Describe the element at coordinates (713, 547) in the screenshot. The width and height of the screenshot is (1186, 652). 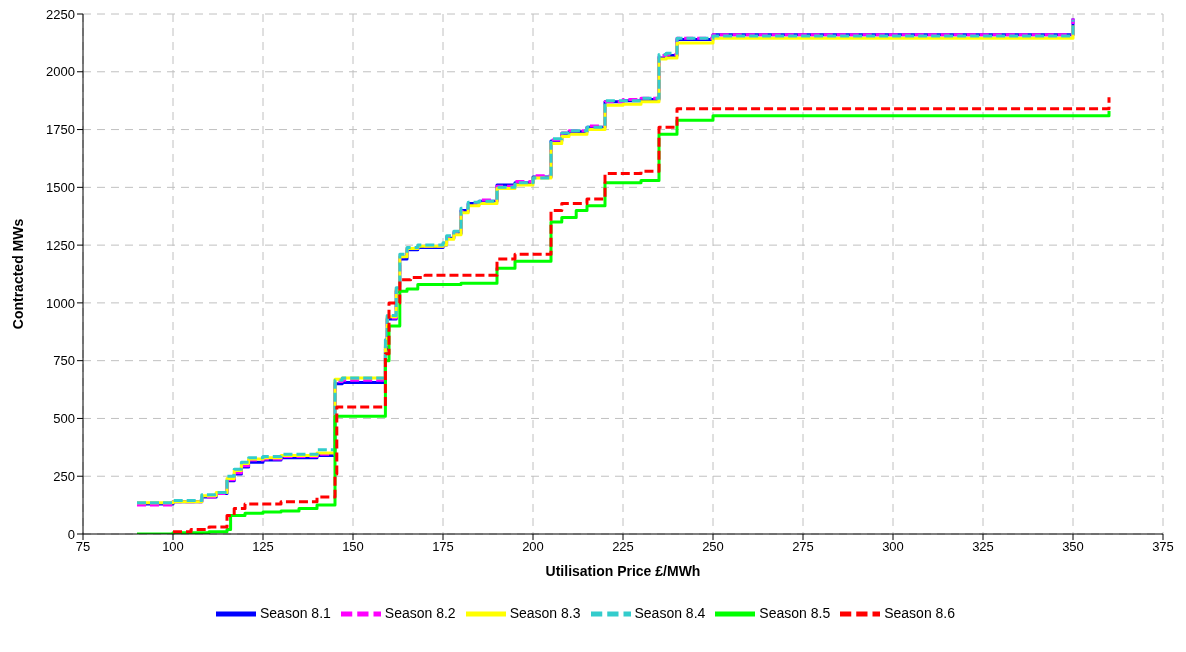
I see `x-tick-label: 250` at that location.